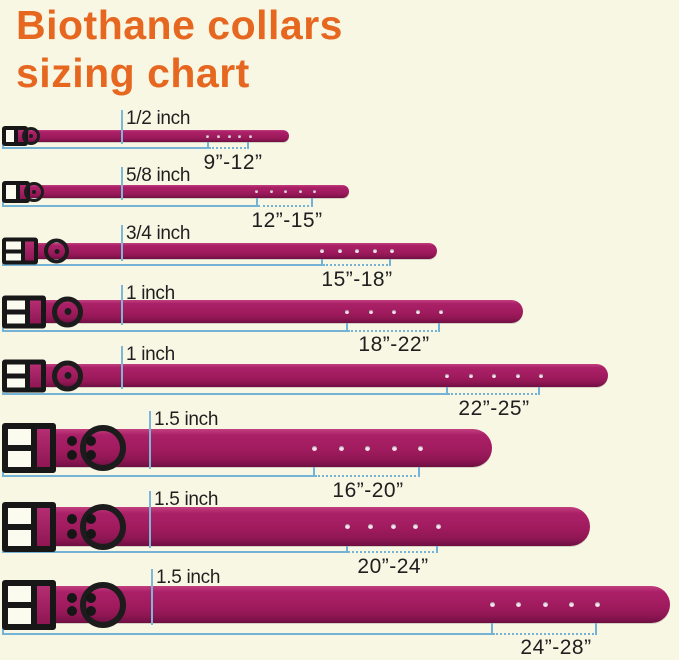  Describe the element at coordinates (394, 344) in the screenshot. I see `size-range-label: 18”-22”` at that location.